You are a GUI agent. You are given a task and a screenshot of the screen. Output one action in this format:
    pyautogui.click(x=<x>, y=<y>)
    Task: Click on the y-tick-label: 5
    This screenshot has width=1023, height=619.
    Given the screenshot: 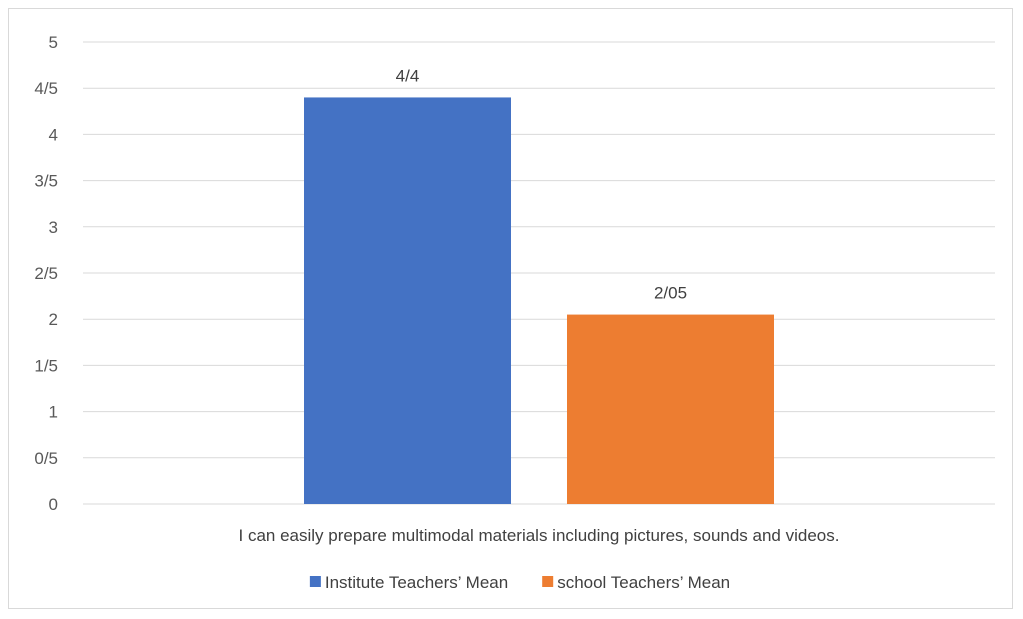 What is the action you would take?
    pyautogui.click(x=53, y=42)
    